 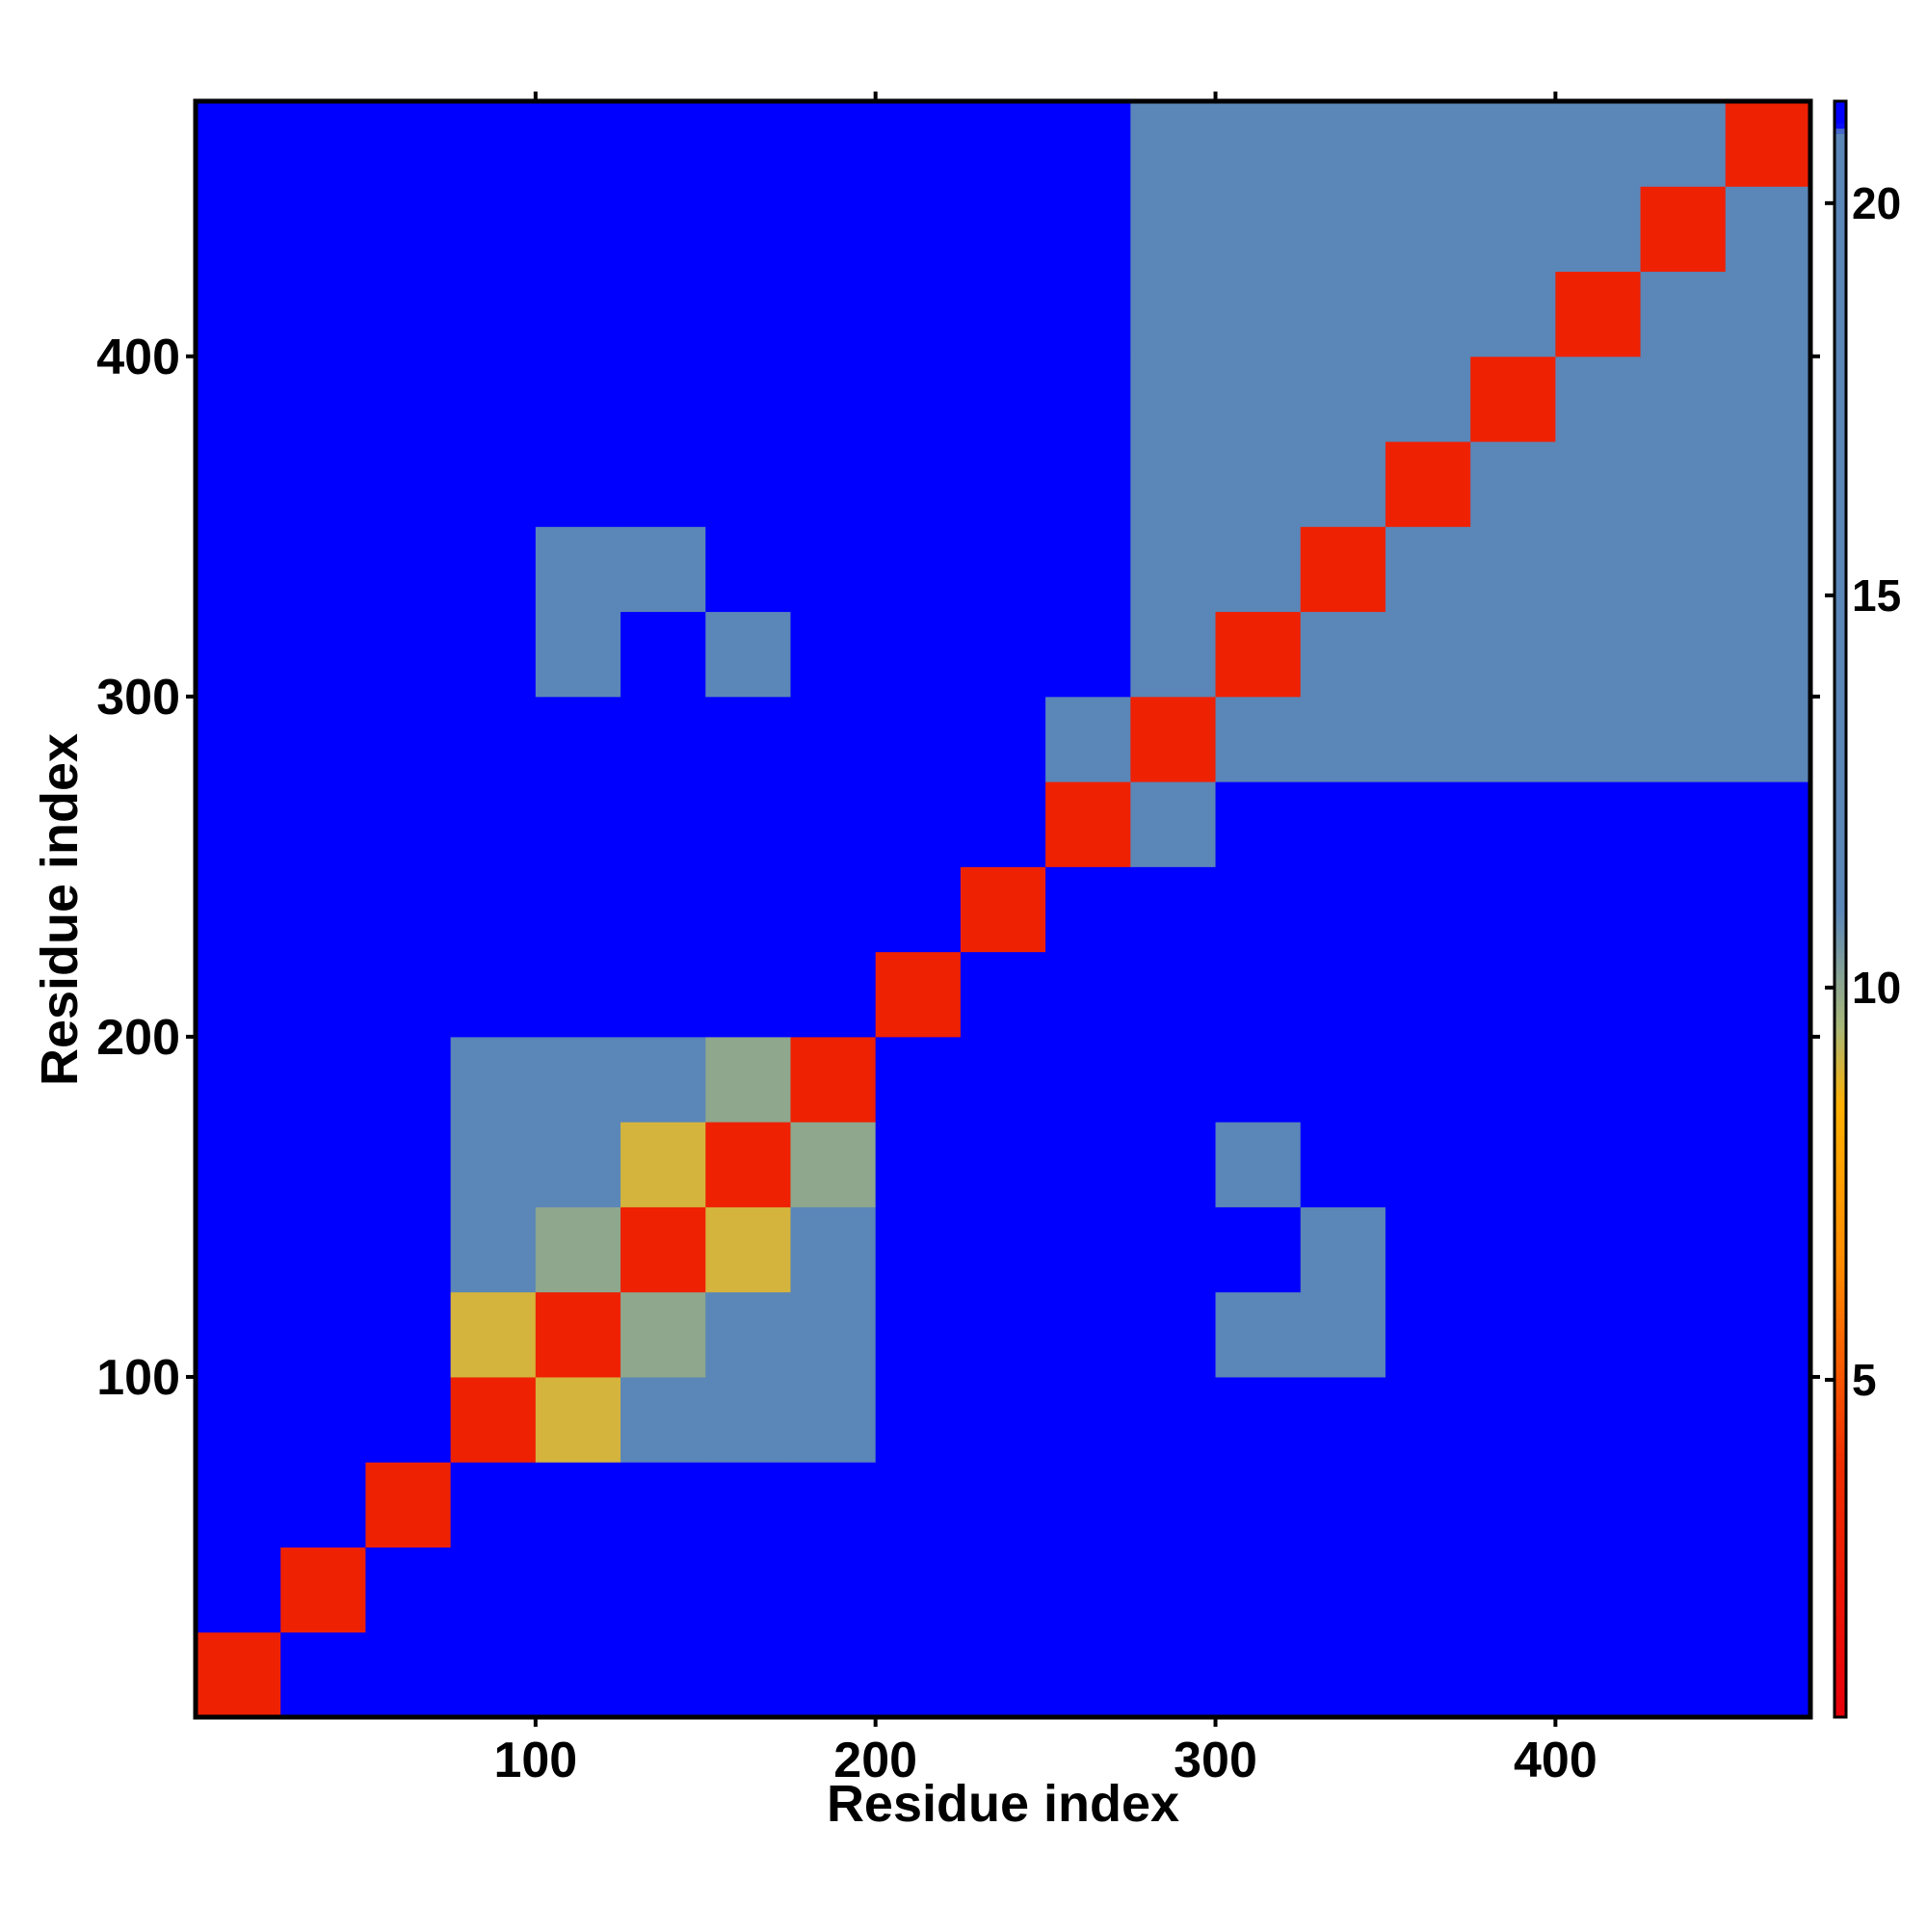 What do you see at coordinates (1216, 1760) in the screenshot?
I see `x-tick-label: 300` at bounding box center [1216, 1760].